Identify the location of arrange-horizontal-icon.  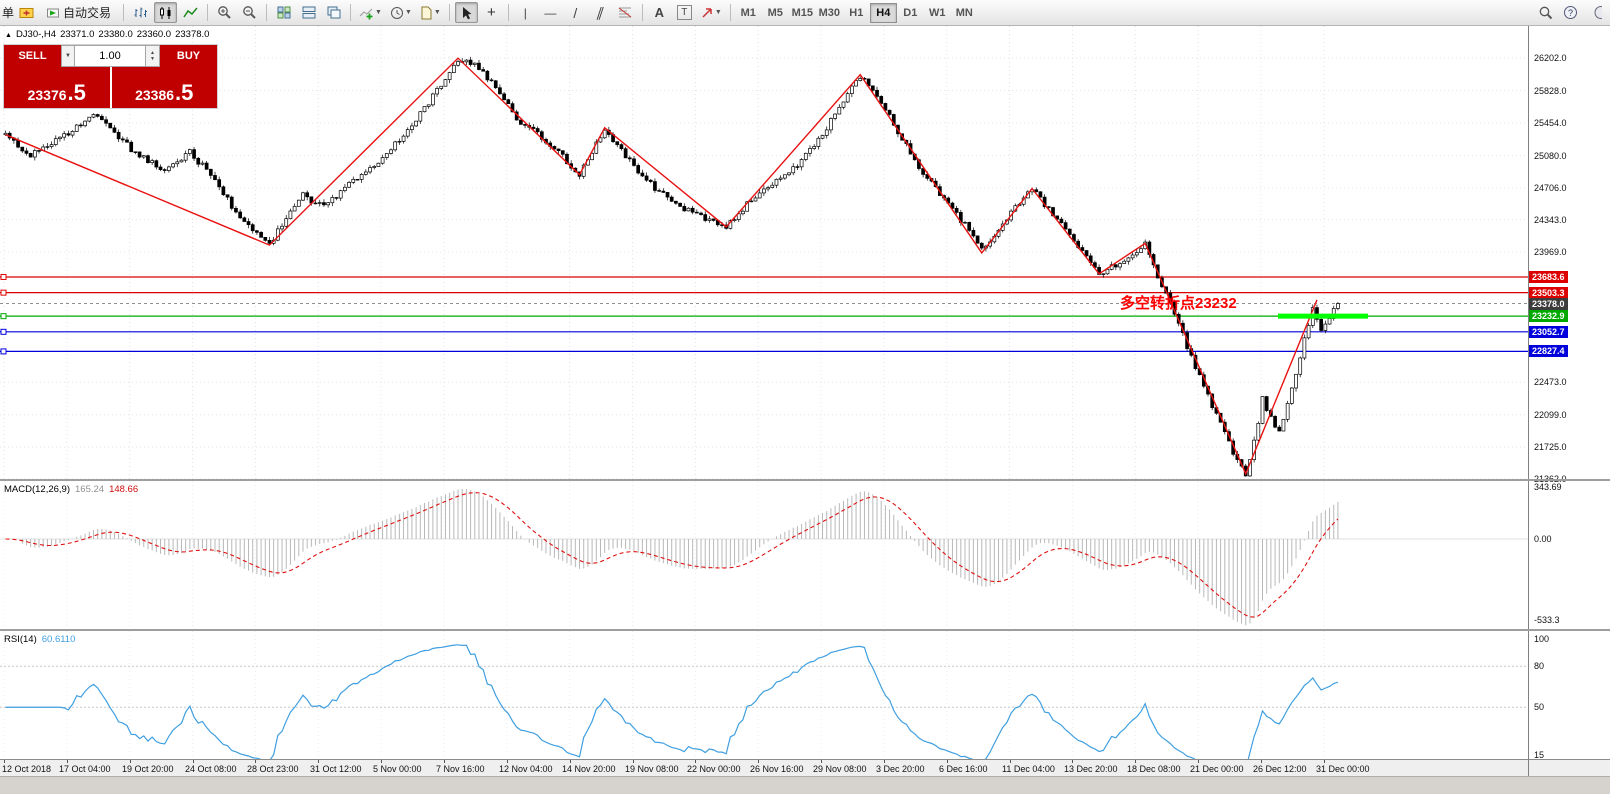
(308, 12).